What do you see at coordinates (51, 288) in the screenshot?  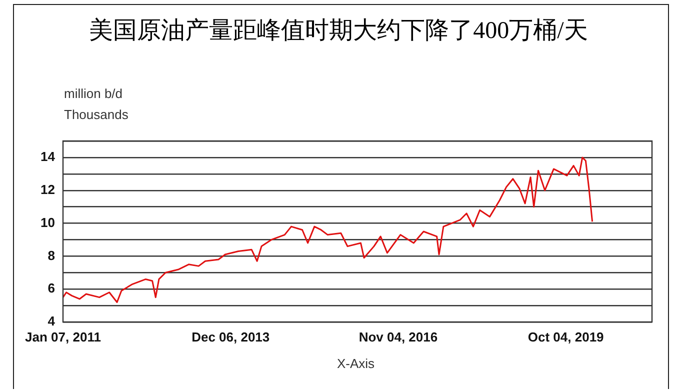 I see `y-tick-label: 6` at bounding box center [51, 288].